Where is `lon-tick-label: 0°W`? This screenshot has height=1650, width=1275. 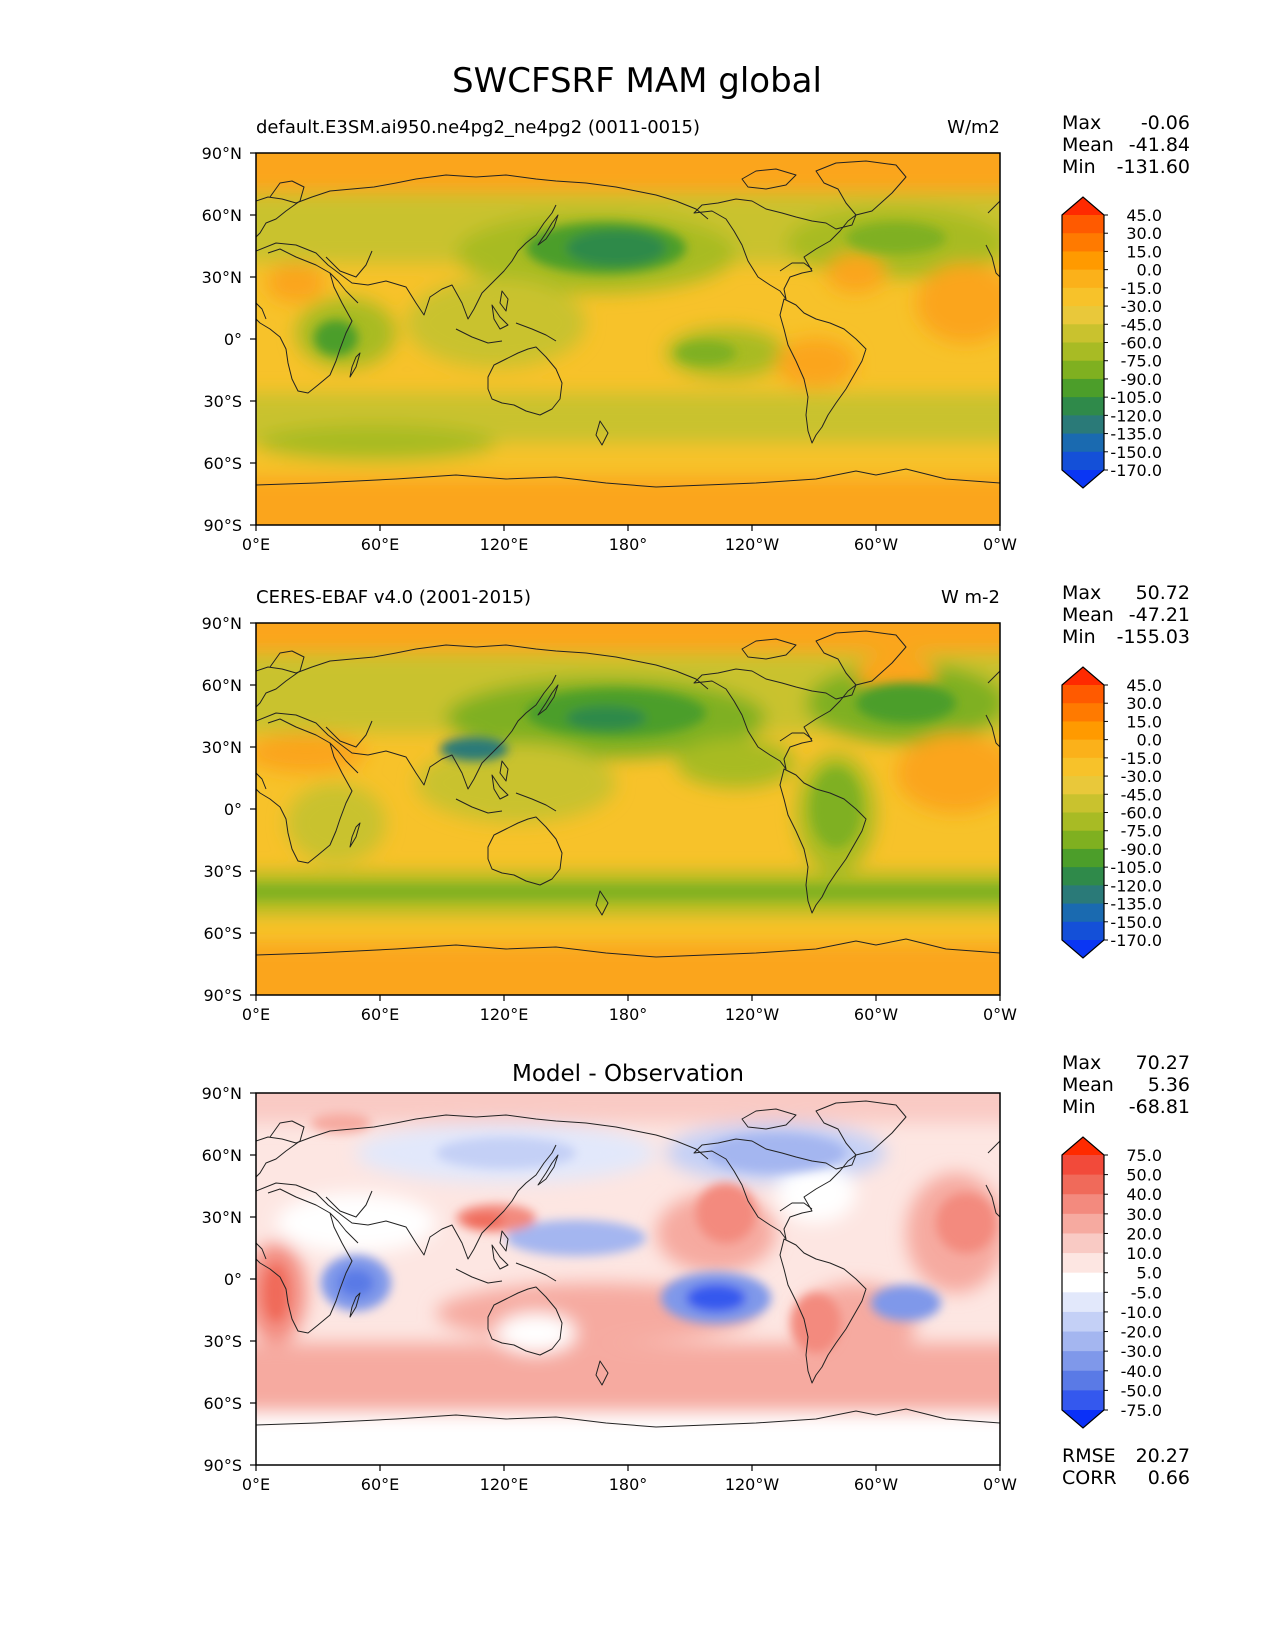
lon-tick-label: 0°W is located at coordinates (1000, 544).